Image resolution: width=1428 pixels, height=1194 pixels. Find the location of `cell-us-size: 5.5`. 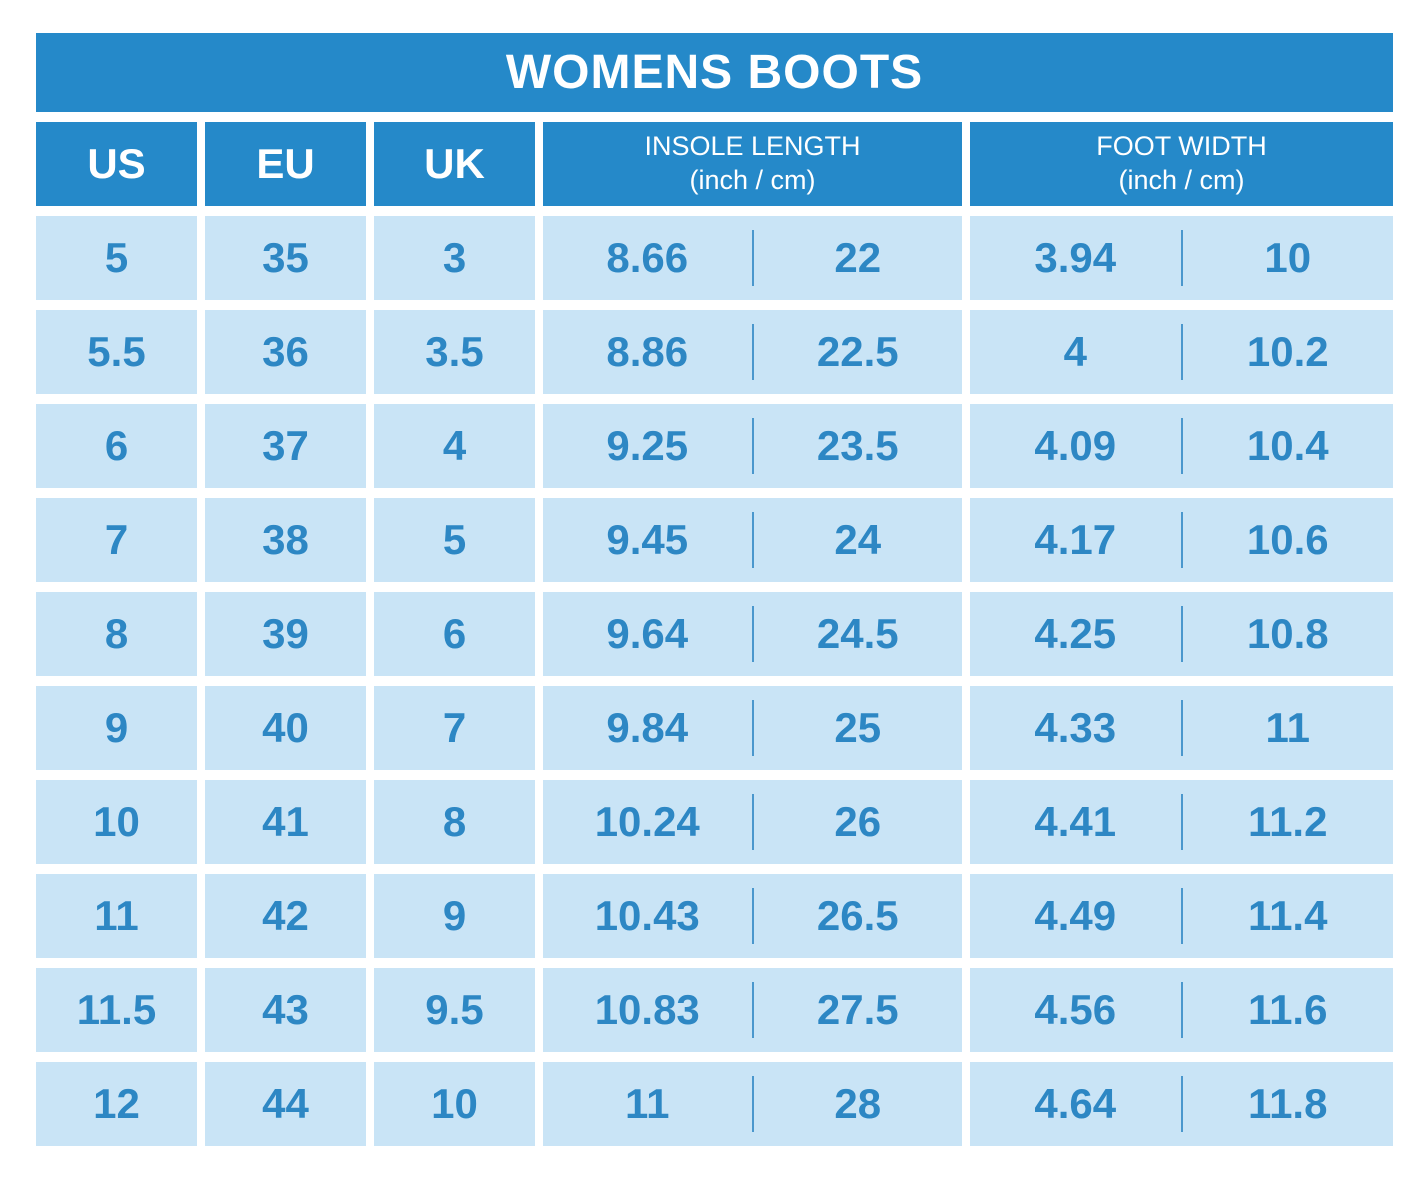

cell-us-size: 5.5 is located at coordinates (116, 352).